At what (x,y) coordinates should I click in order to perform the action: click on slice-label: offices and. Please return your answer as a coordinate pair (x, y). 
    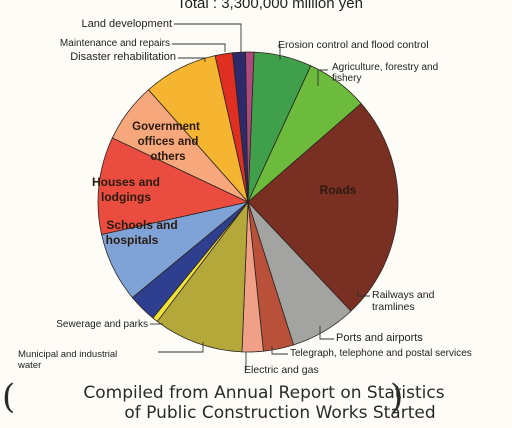
    Looking at the image, I should click on (168, 142).